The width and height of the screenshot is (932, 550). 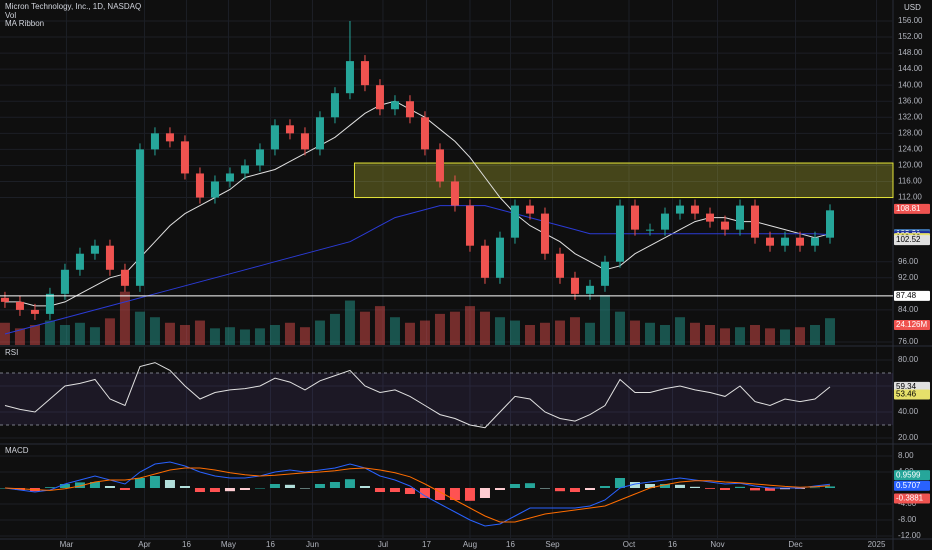 I want to click on y-tick-label: -8.00, so click(x=907, y=519).